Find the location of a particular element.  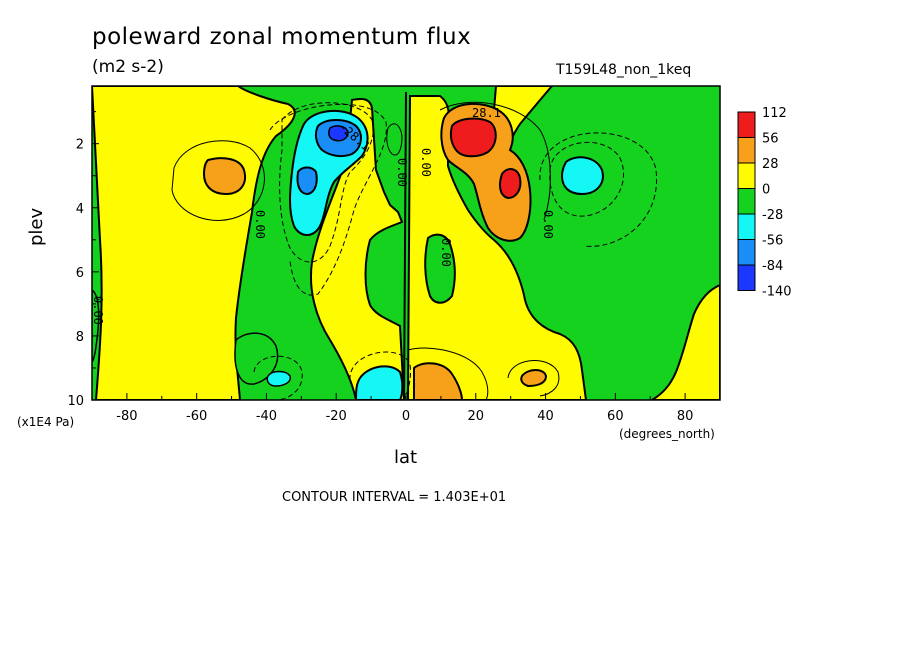

legend-label: 56 is located at coordinates (770, 139).